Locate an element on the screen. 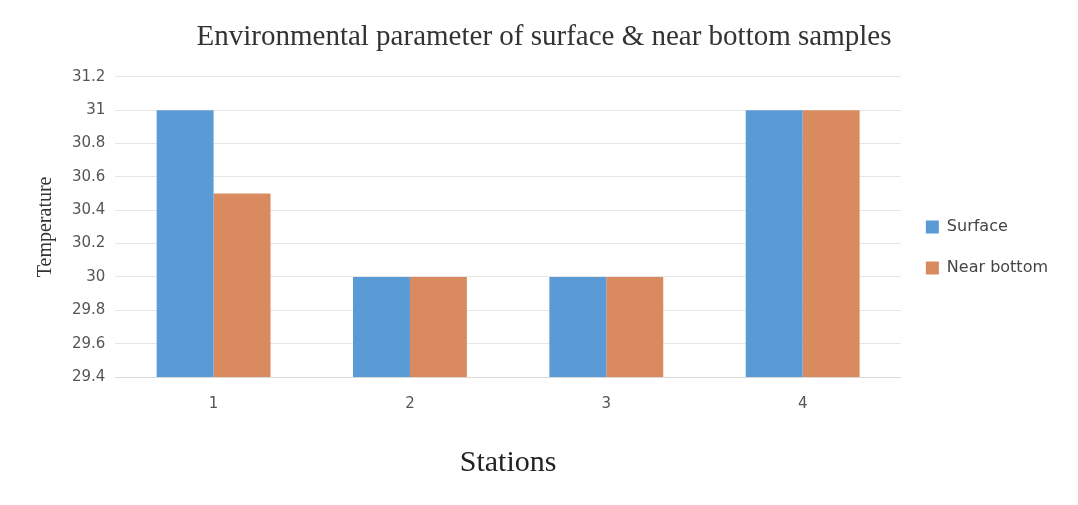 The height and width of the screenshot is (505, 1078). y-tick-label: 31 is located at coordinates (96, 109).